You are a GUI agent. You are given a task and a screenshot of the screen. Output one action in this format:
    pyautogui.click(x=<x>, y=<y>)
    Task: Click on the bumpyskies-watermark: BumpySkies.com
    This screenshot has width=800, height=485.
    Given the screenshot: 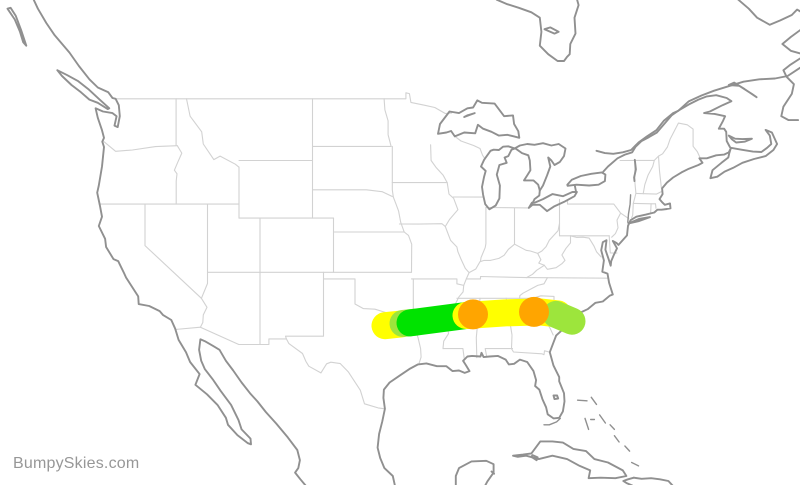 What is the action you would take?
    pyautogui.click(x=76, y=463)
    